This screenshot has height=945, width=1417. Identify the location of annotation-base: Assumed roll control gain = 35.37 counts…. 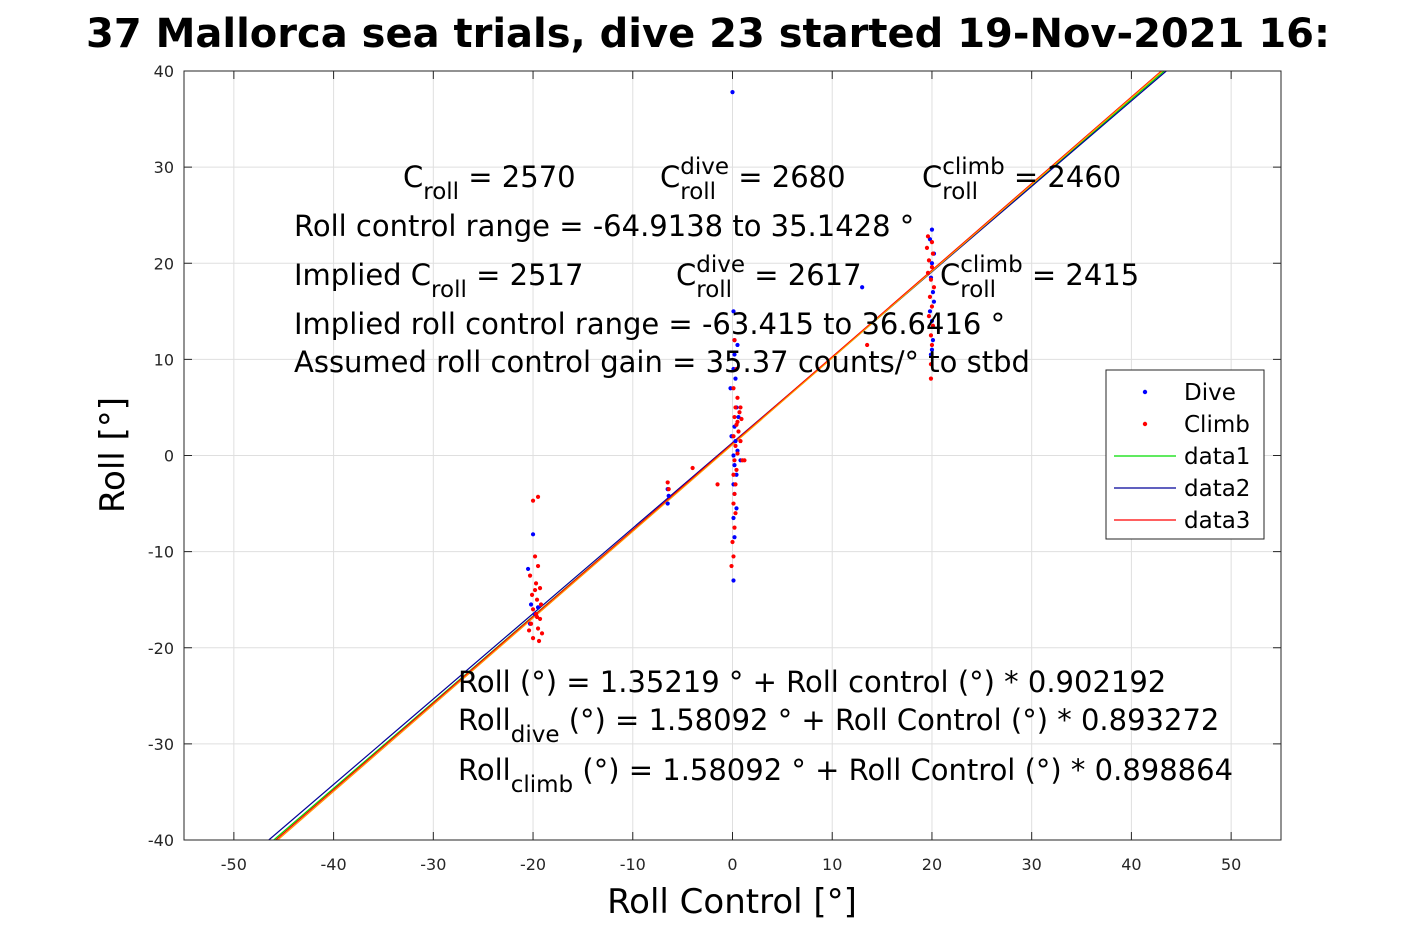
(662, 362).